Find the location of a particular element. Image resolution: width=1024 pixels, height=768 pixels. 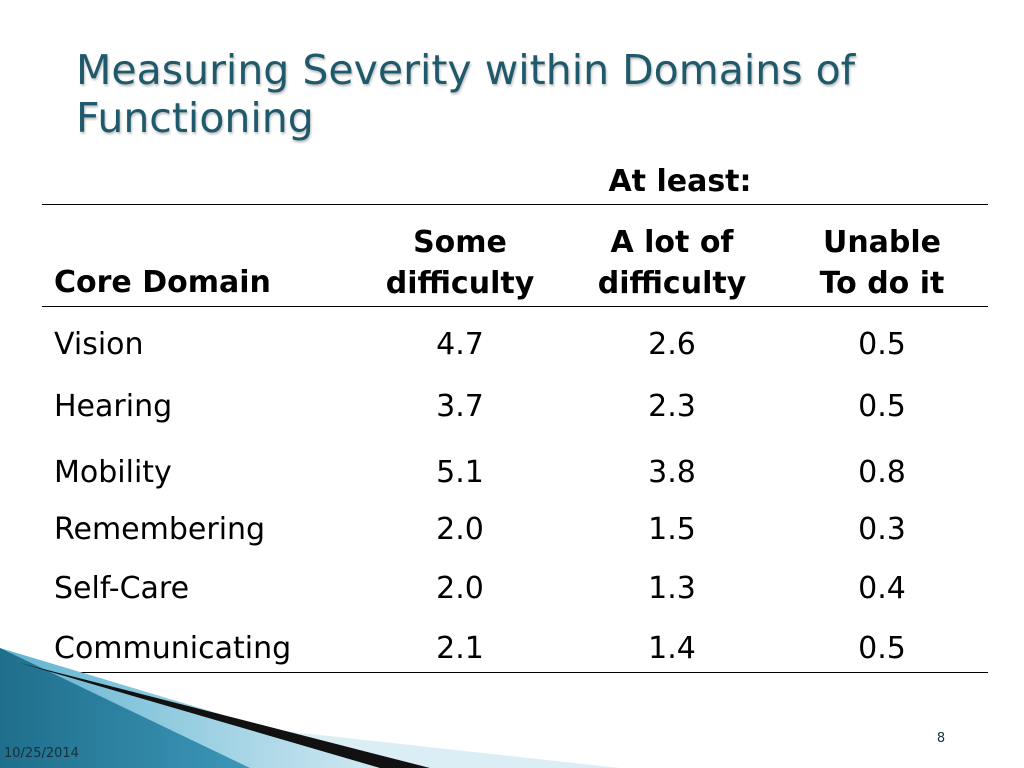

table-row: Self-Care 2.0 1.3 0.4 is located at coordinates (512, 589).